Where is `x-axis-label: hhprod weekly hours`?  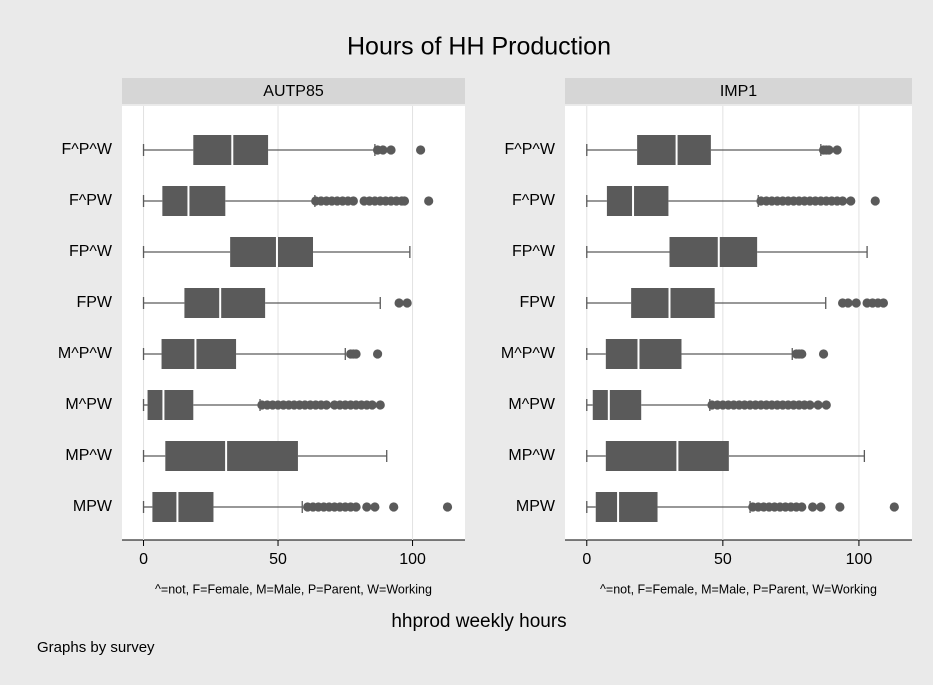
x-axis-label: hhprod weekly hours is located at coordinates (478, 621).